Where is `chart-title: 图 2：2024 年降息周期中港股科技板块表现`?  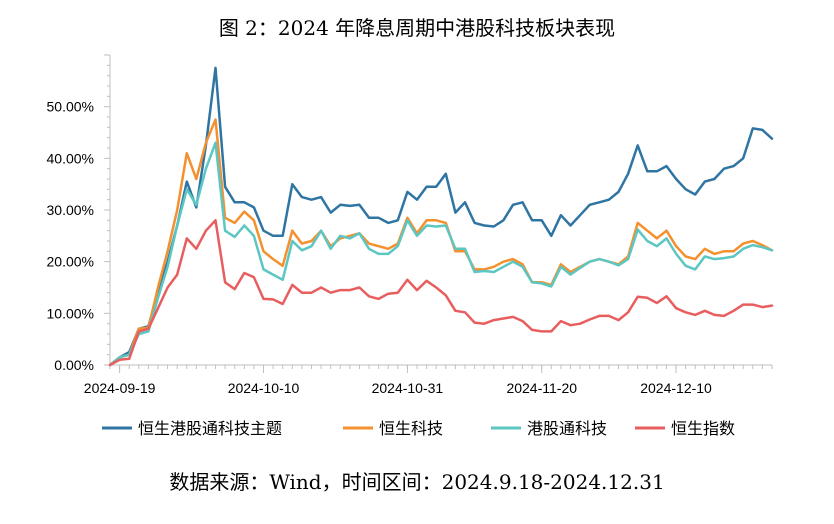 chart-title: 图 2：2024 年降息周期中港股科技板块表现 is located at coordinates (417, 28).